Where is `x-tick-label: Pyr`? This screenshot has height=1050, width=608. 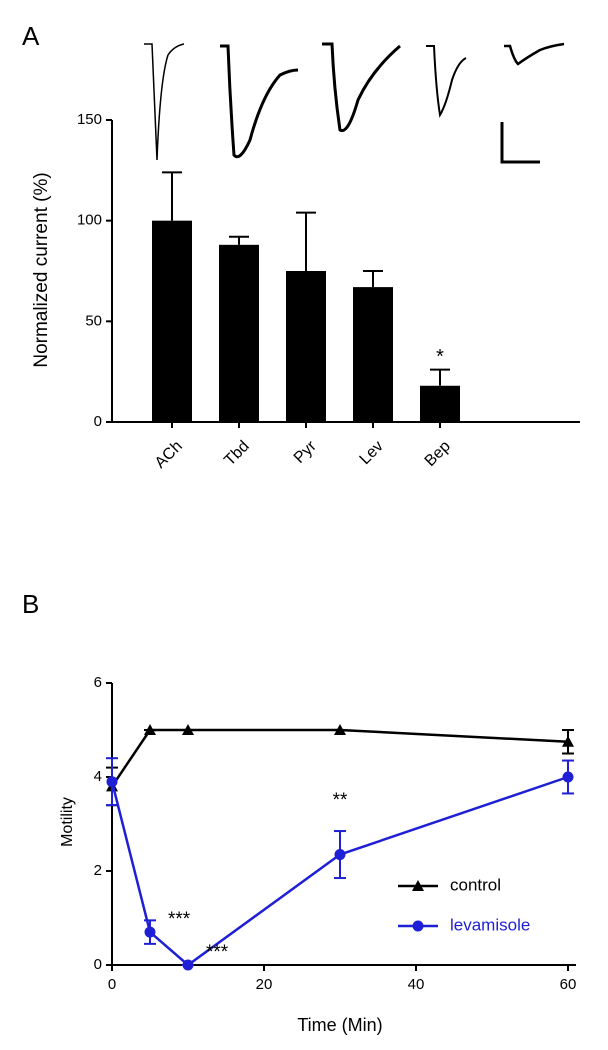 x-tick-label: Pyr is located at coordinates (305, 451).